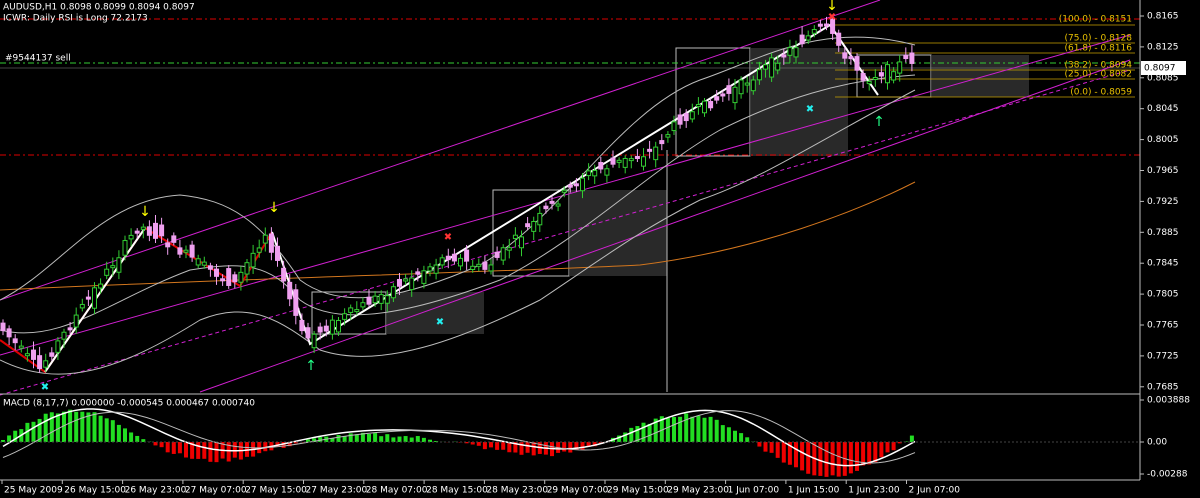  I want to click on price-tick-label: 0.7685, so click(1163, 387).